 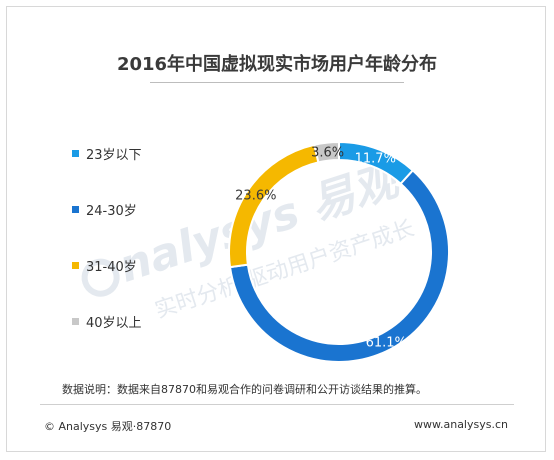 What do you see at coordinates (277, 82) in the screenshot?
I see `title-underline` at bounding box center [277, 82].